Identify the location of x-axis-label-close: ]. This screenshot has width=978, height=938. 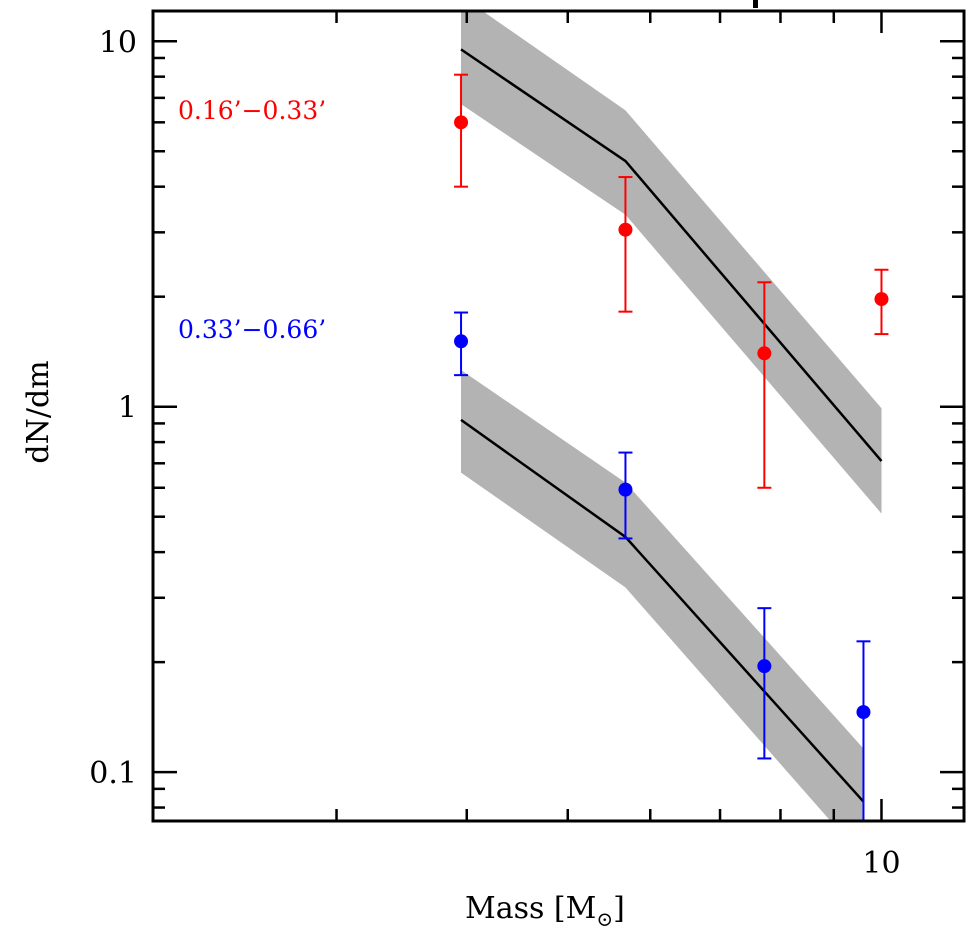
(619, 908).